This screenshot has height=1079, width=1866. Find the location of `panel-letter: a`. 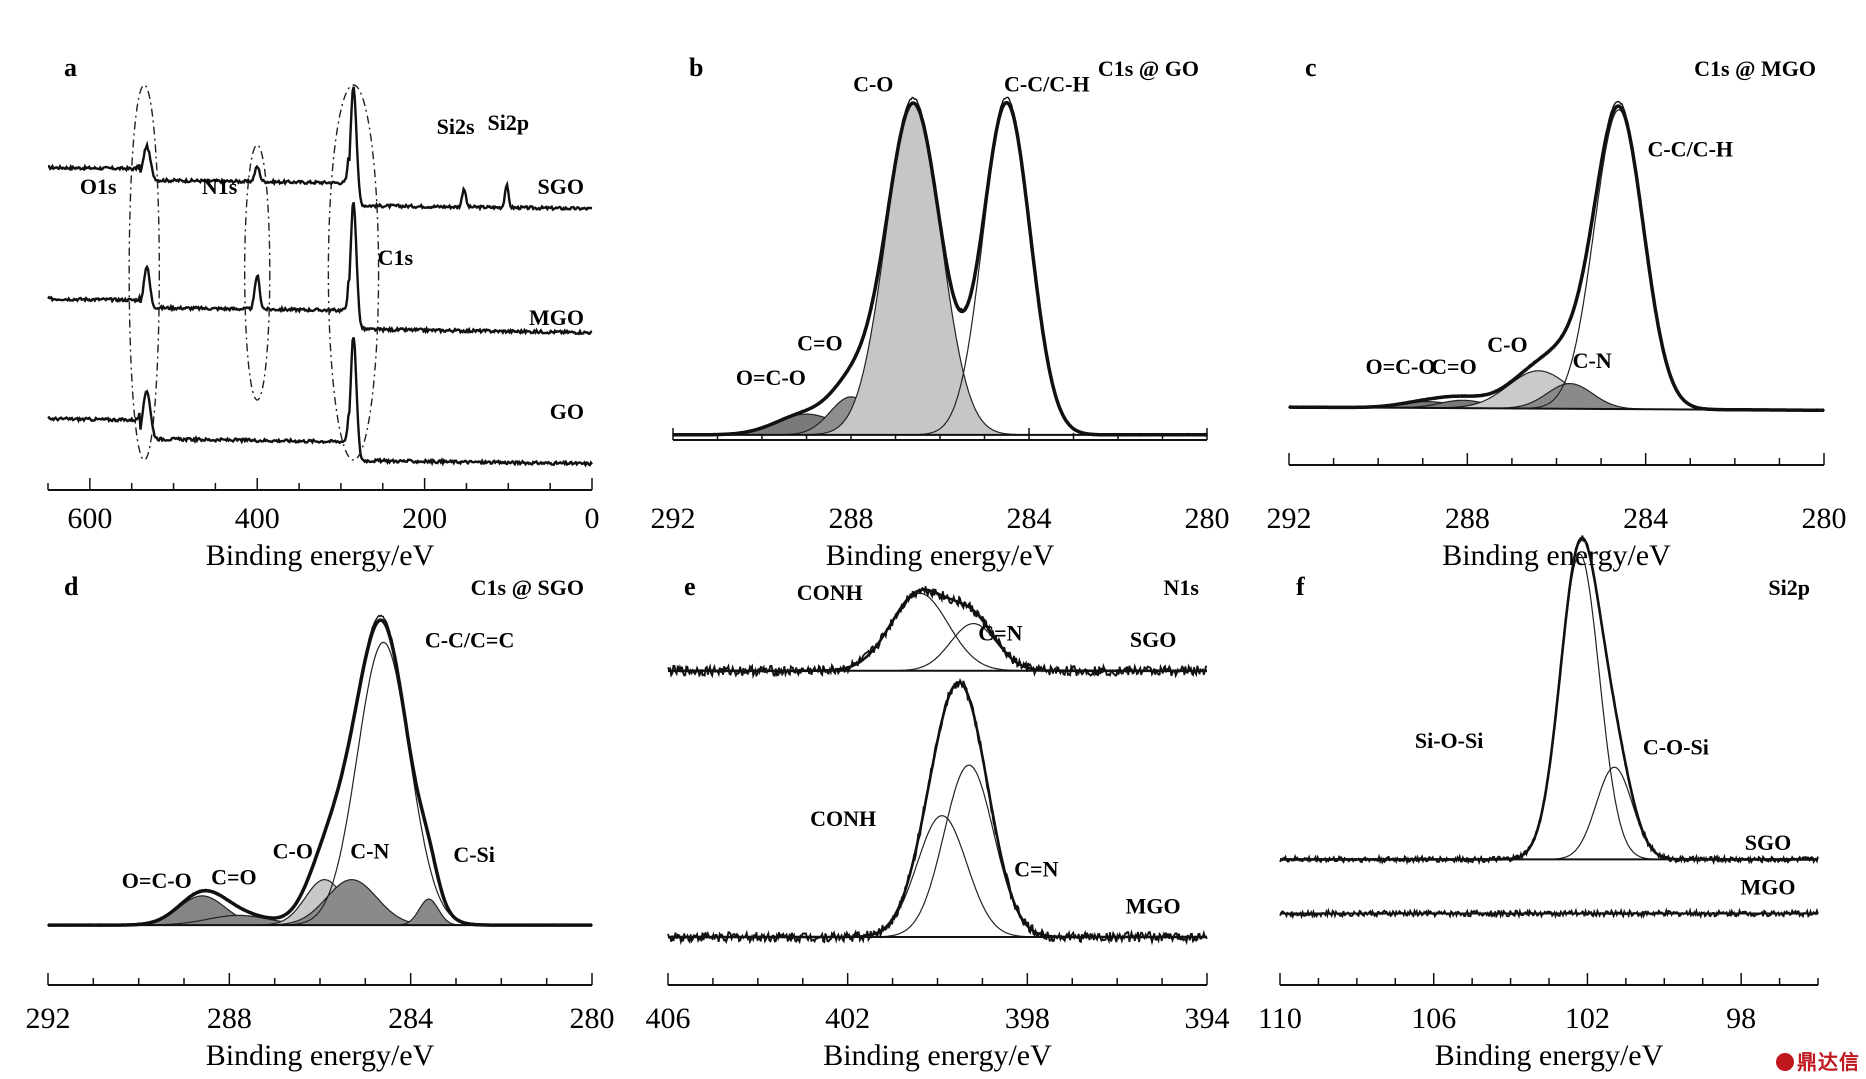

panel-letter: a is located at coordinates (70, 67).